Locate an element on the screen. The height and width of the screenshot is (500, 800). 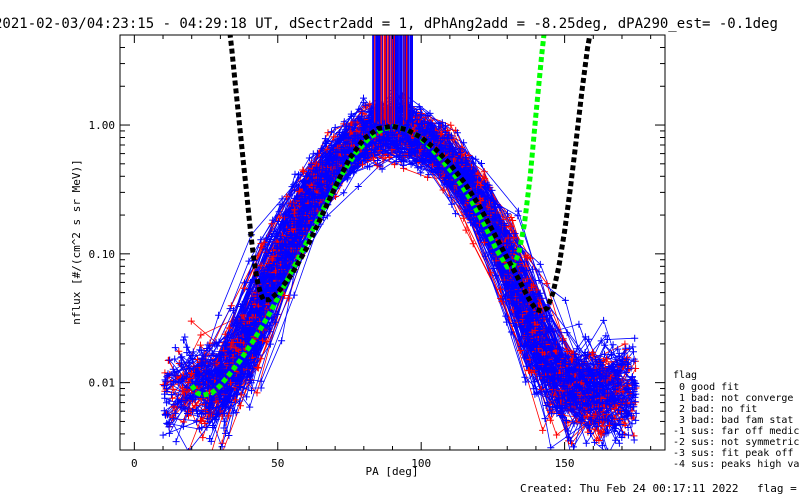
y-tick-label: 1.00 is located at coordinates (102, 125).